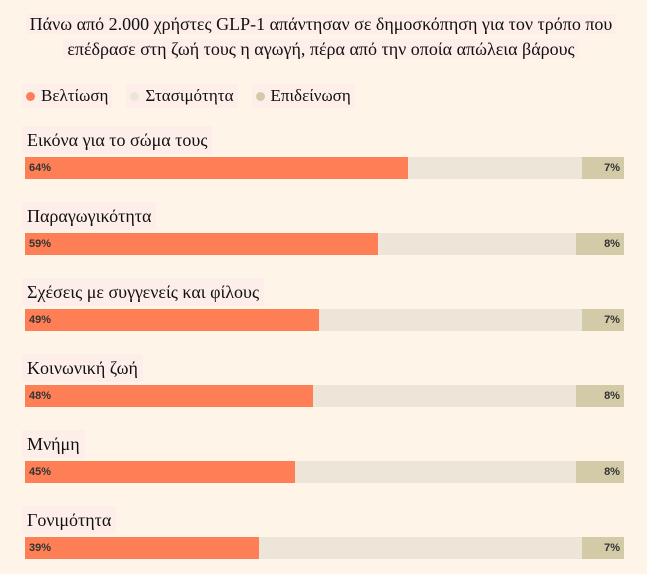 This screenshot has width=647, height=574. What do you see at coordinates (117, 140) in the screenshot?
I see `category-label: Εικόνα για το σώμα τους` at bounding box center [117, 140].